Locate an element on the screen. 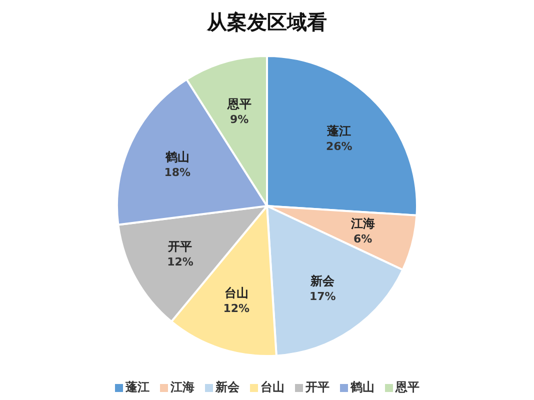 This screenshot has width=534, height=400. slice-label: 江海 is located at coordinates (362, 223).